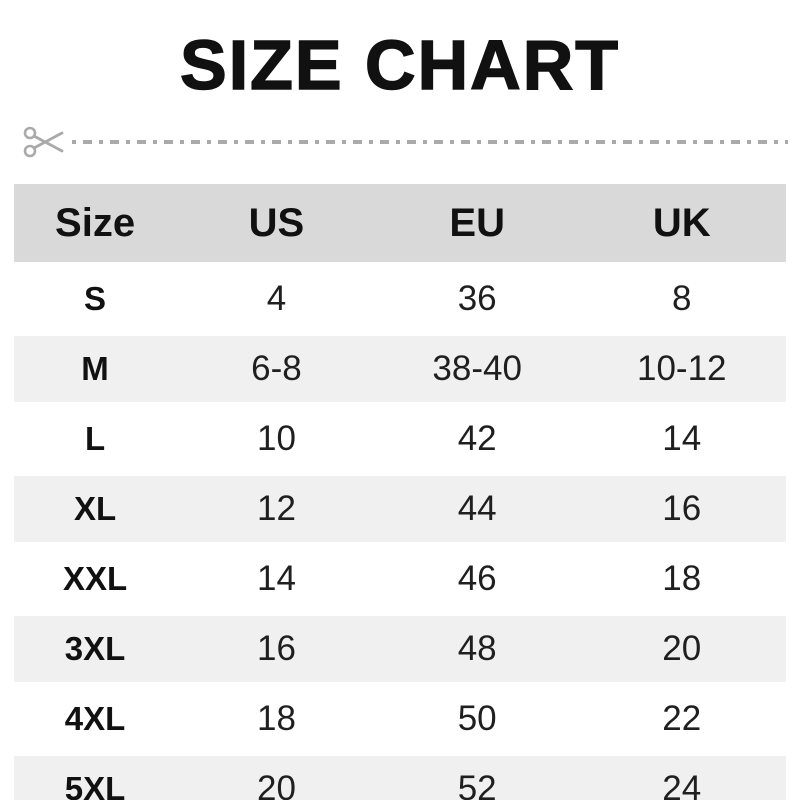 The width and height of the screenshot is (800, 800). Describe the element at coordinates (95, 578) in the screenshot. I see `cell-size: XXL` at that location.